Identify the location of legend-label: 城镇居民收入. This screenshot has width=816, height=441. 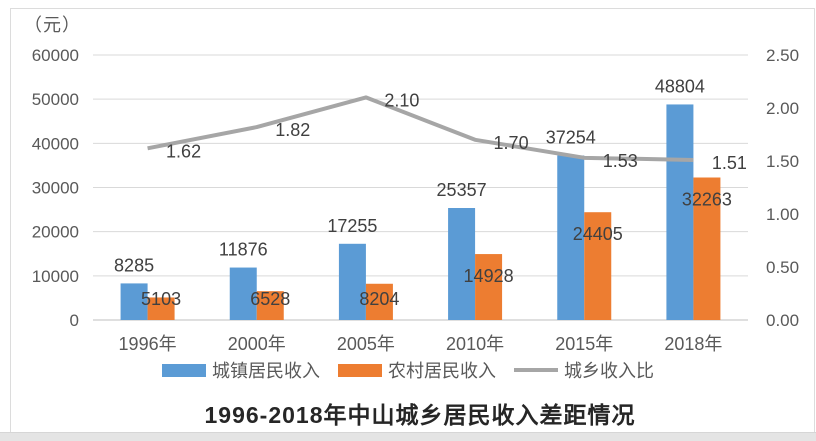
(266, 371).